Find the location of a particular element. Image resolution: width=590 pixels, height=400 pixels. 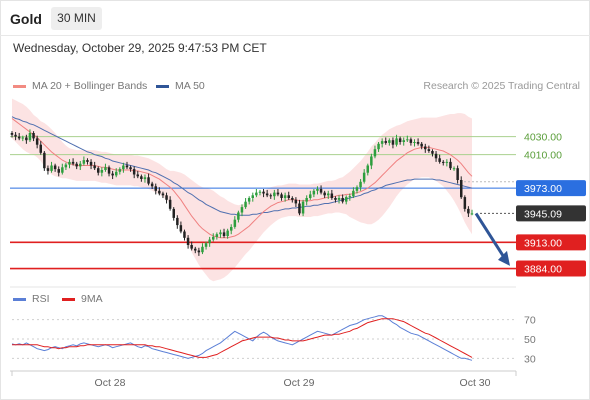

legend-ma20-bb: MA 20 + Bollinger Bands is located at coordinates (80, 86).